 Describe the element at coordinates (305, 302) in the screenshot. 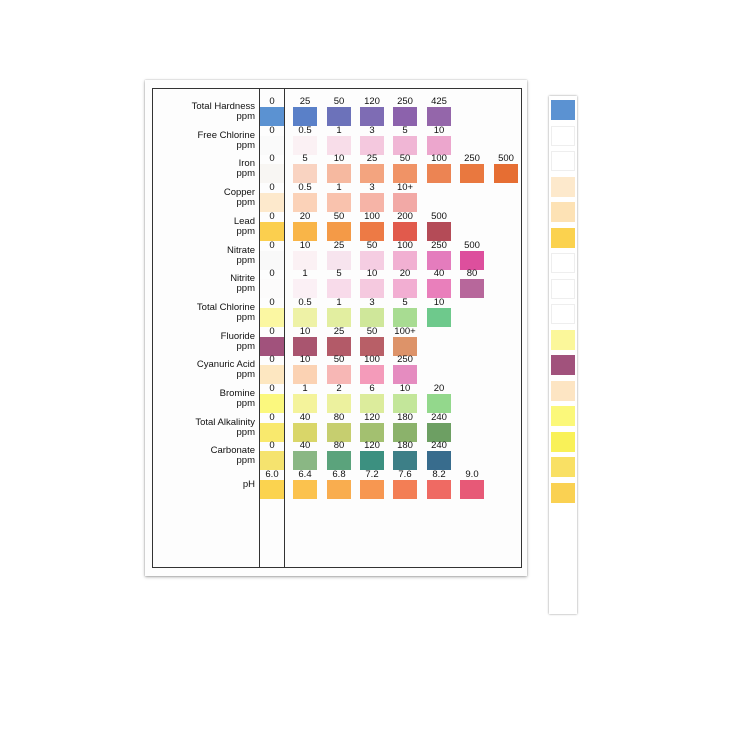

I see `cell-value: 0.5` at that location.